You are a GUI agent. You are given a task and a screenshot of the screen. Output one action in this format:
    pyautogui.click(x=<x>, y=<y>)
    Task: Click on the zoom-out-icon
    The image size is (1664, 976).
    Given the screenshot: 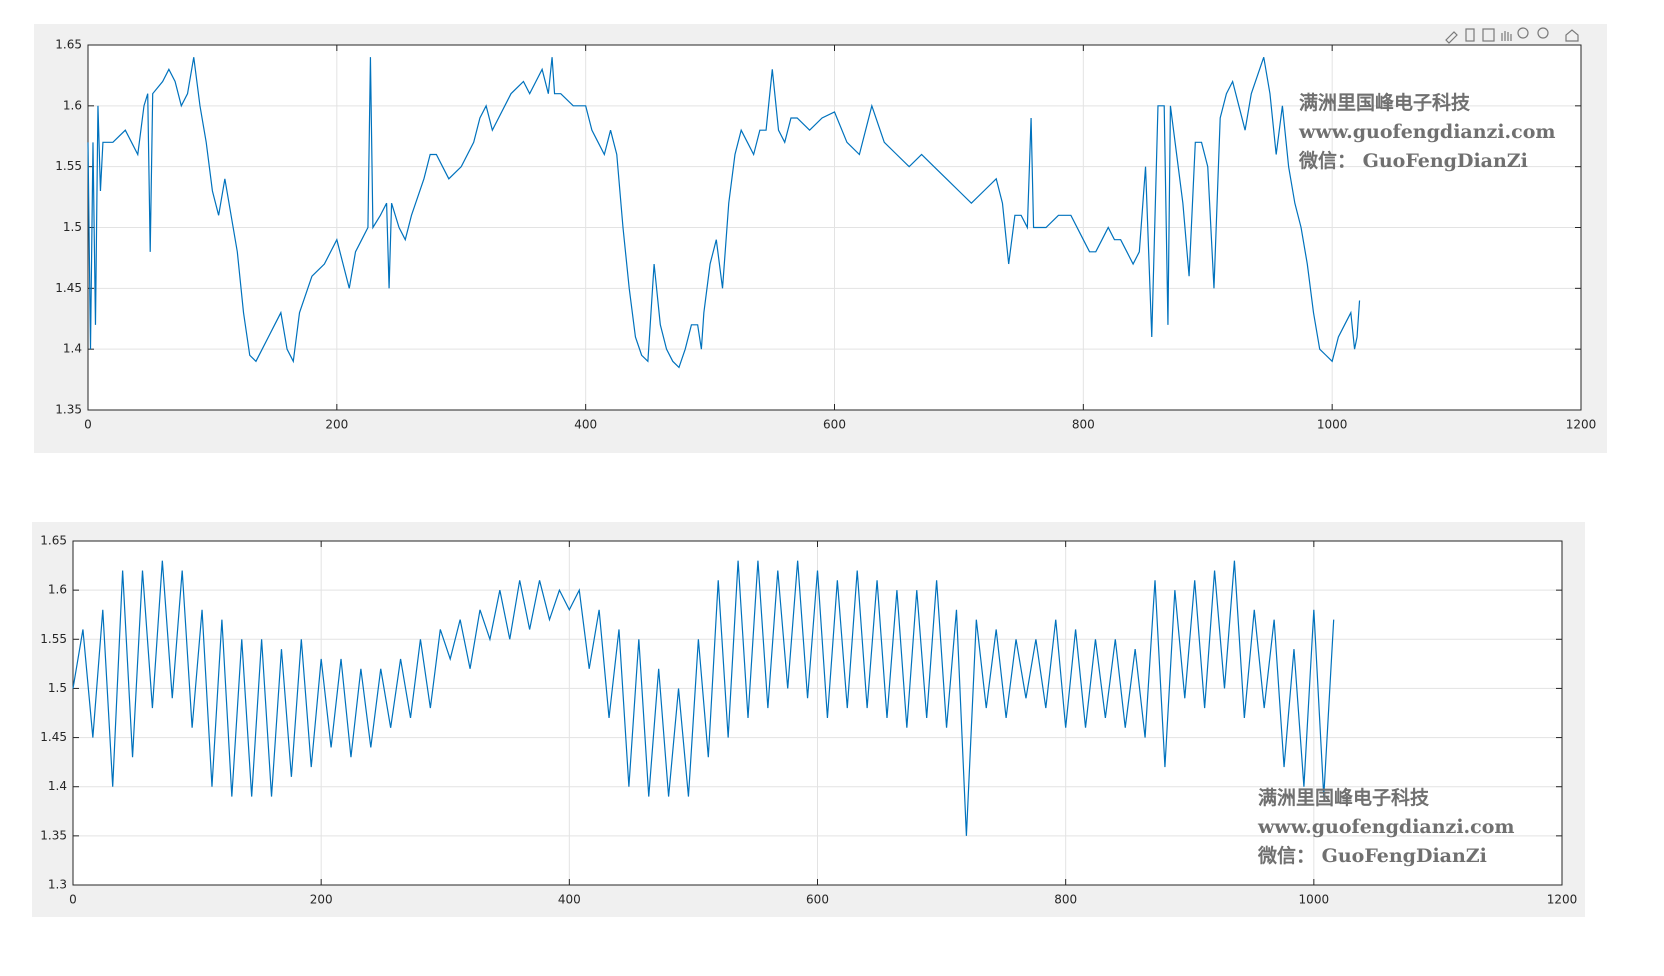 What is the action you would take?
    pyautogui.click(x=1543, y=33)
    